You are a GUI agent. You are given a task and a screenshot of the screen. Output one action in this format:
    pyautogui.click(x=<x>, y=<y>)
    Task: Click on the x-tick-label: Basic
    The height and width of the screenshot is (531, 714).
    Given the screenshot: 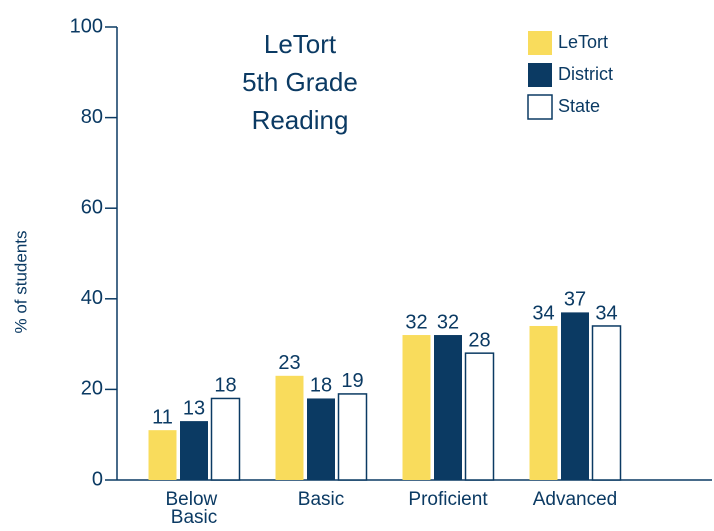 What is the action you would take?
    pyautogui.click(x=321, y=499)
    